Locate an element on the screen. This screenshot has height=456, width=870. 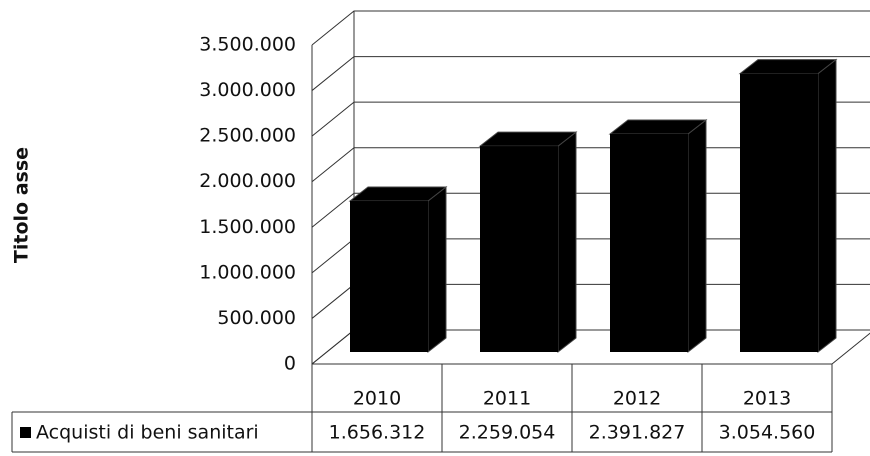
x-tick-label: 2013 is located at coordinates (767, 399).